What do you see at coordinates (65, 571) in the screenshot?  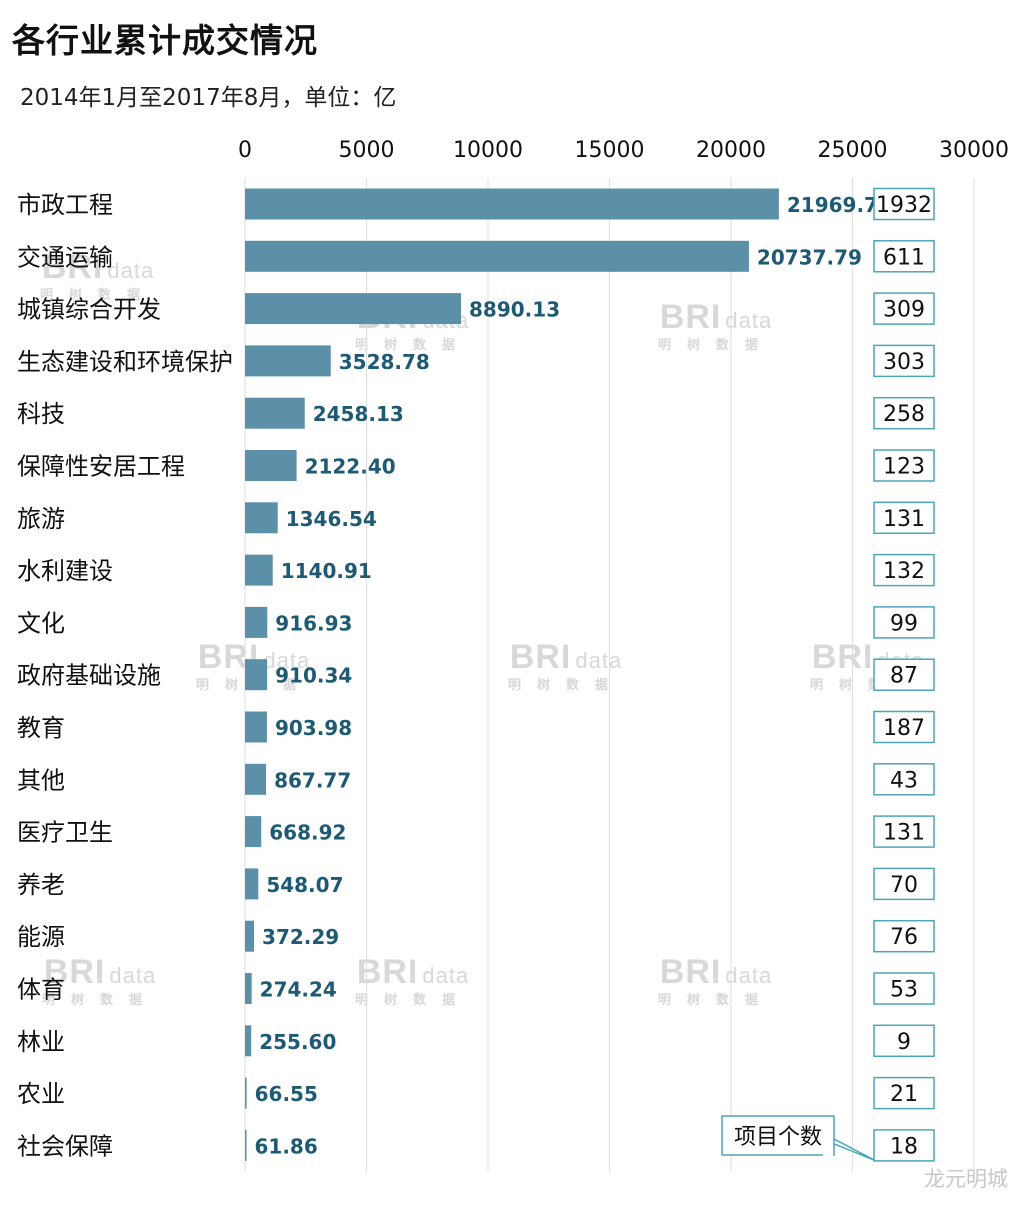 I see `category-label: 水利建设` at bounding box center [65, 571].